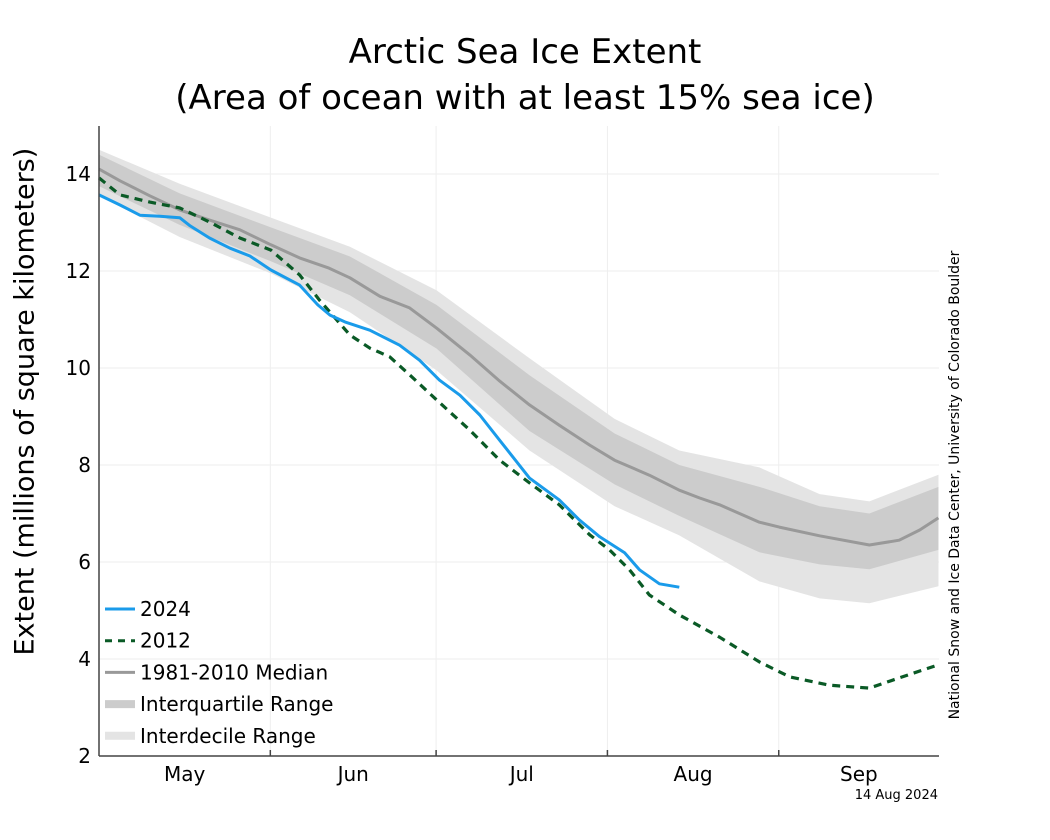 The image size is (1050, 840). What do you see at coordinates (352, 774) in the screenshot?
I see `x-tick-label: Jun` at bounding box center [352, 774].